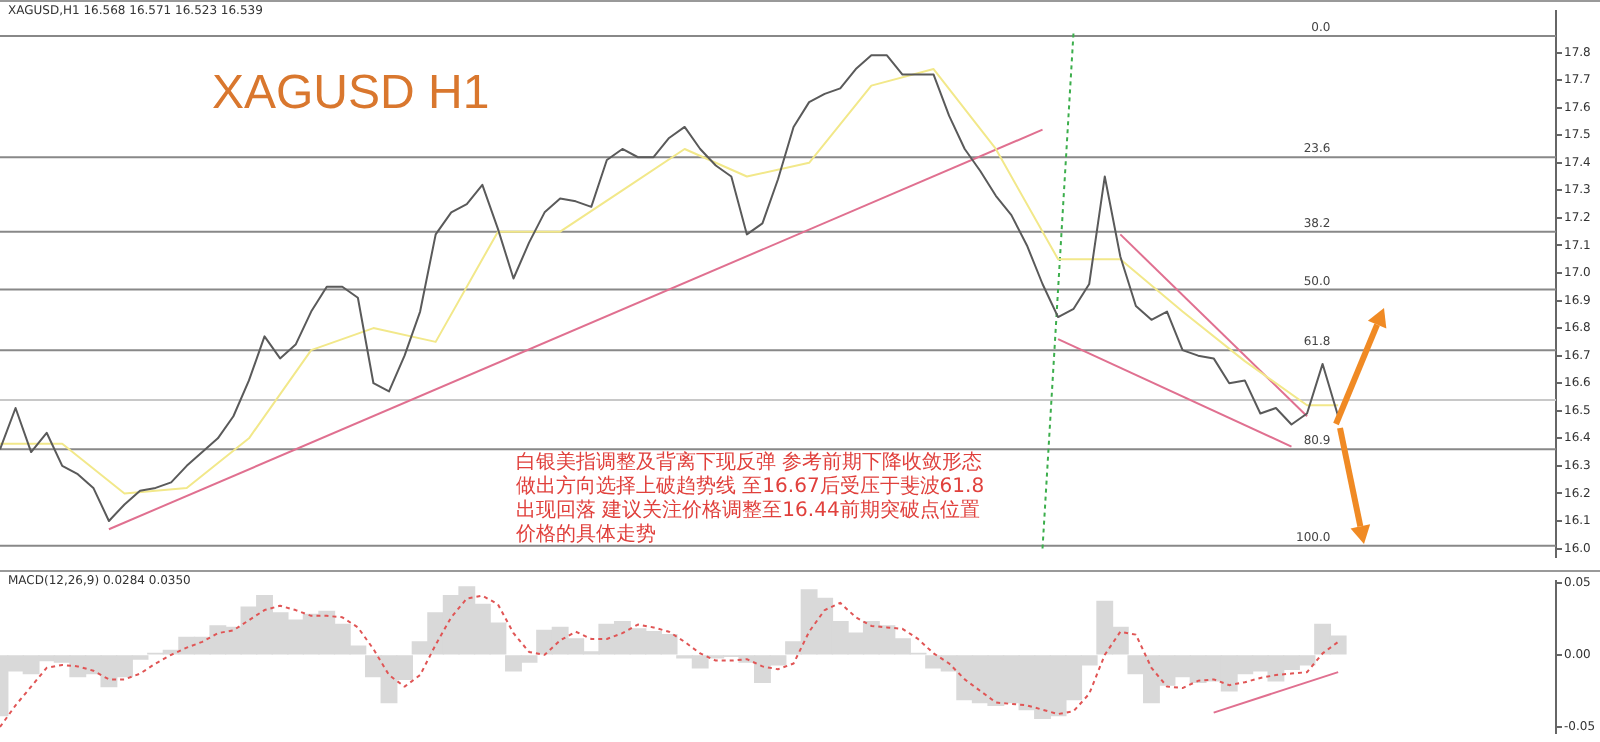 Image resolution: width=1600 pixels, height=742 pixels. I want to click on annotation: 做出方向选择上破趋势线 至16.67后受压于斐波61.8, so click(750, 487).